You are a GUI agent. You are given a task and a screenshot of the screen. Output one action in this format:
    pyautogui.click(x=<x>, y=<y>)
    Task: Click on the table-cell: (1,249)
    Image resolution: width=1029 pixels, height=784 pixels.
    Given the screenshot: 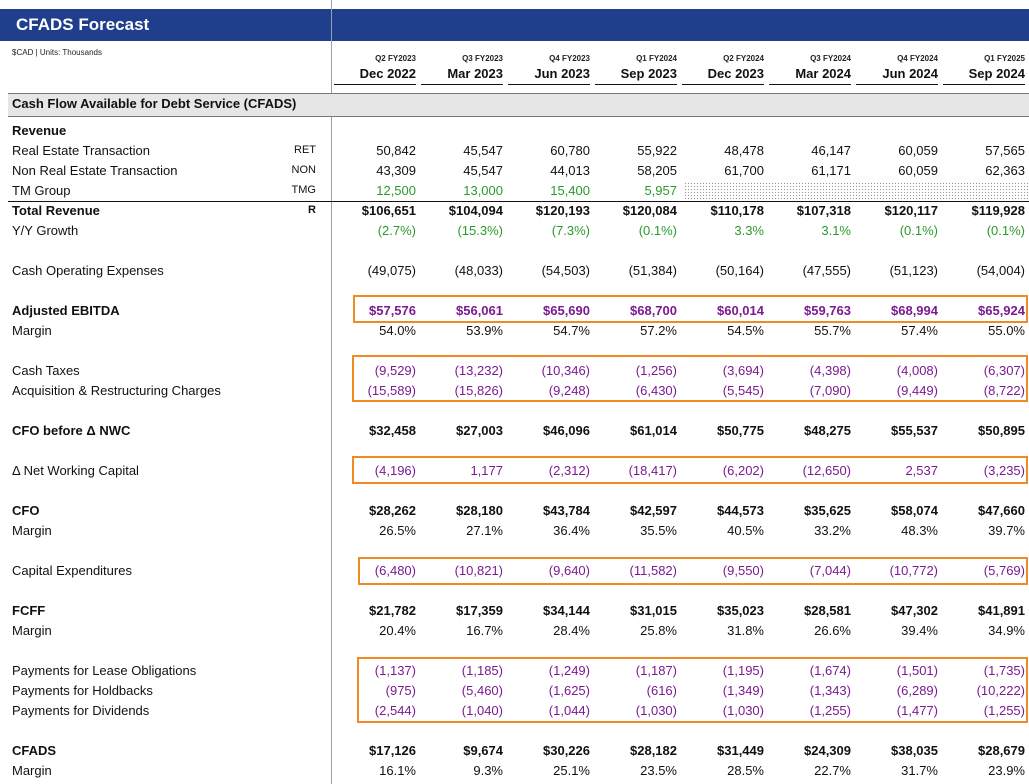 What is the action you would take?
    pyautogui.click(x=569, y=670)
    